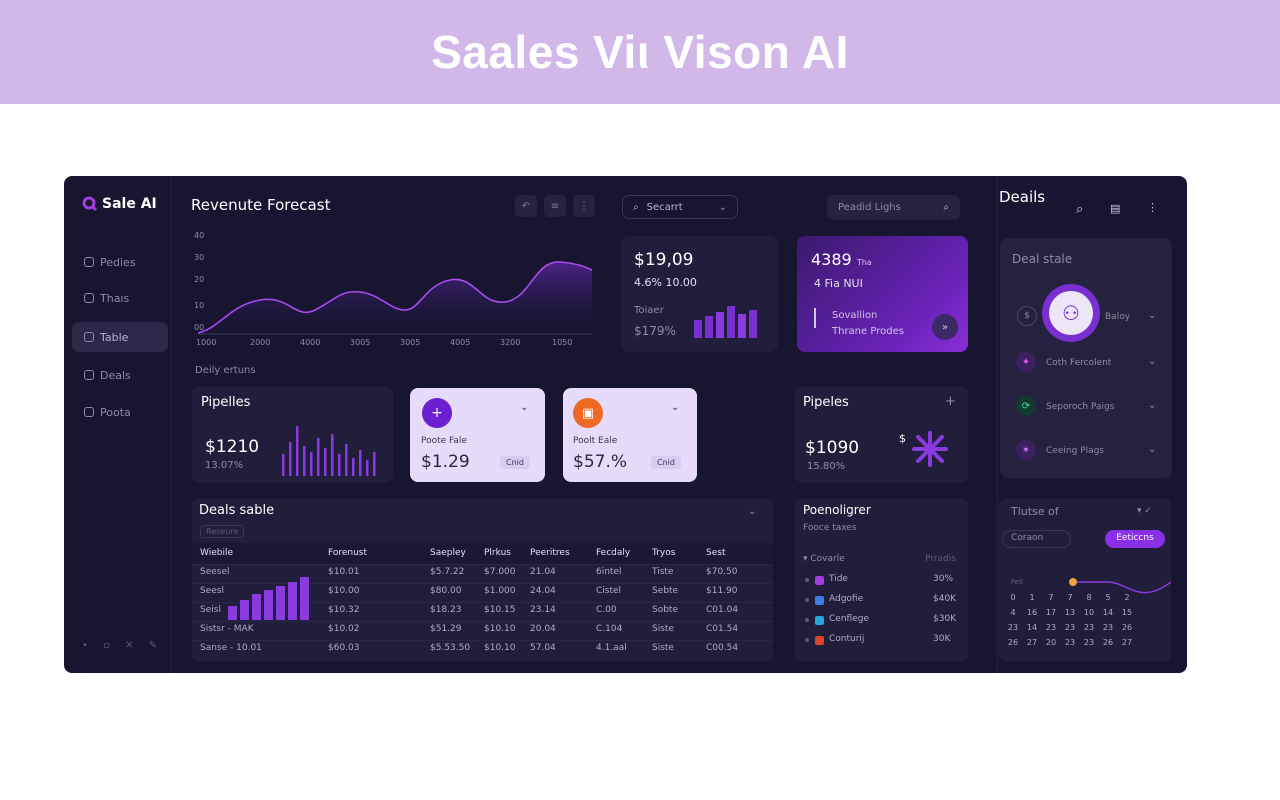 The height and width of the screenshot is (800, 1280). What do you see at coordinates (348, 553) in the screenshot?
I see `table-header-cell: Forenust` at bounding box center [348, 553].